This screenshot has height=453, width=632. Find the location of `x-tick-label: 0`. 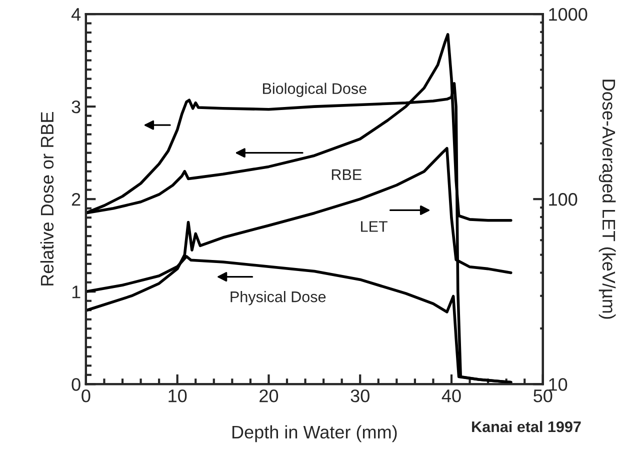

x-tick-label: 0 is located at coordinates (86, 395).